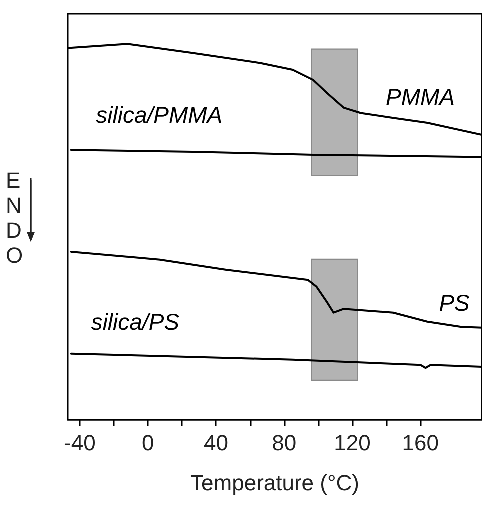 This screenshot has width=482, height=510. Describe the element at coordinates (159, 115) in the screenshot. I see `series-label: silica/PMMA` at that location.